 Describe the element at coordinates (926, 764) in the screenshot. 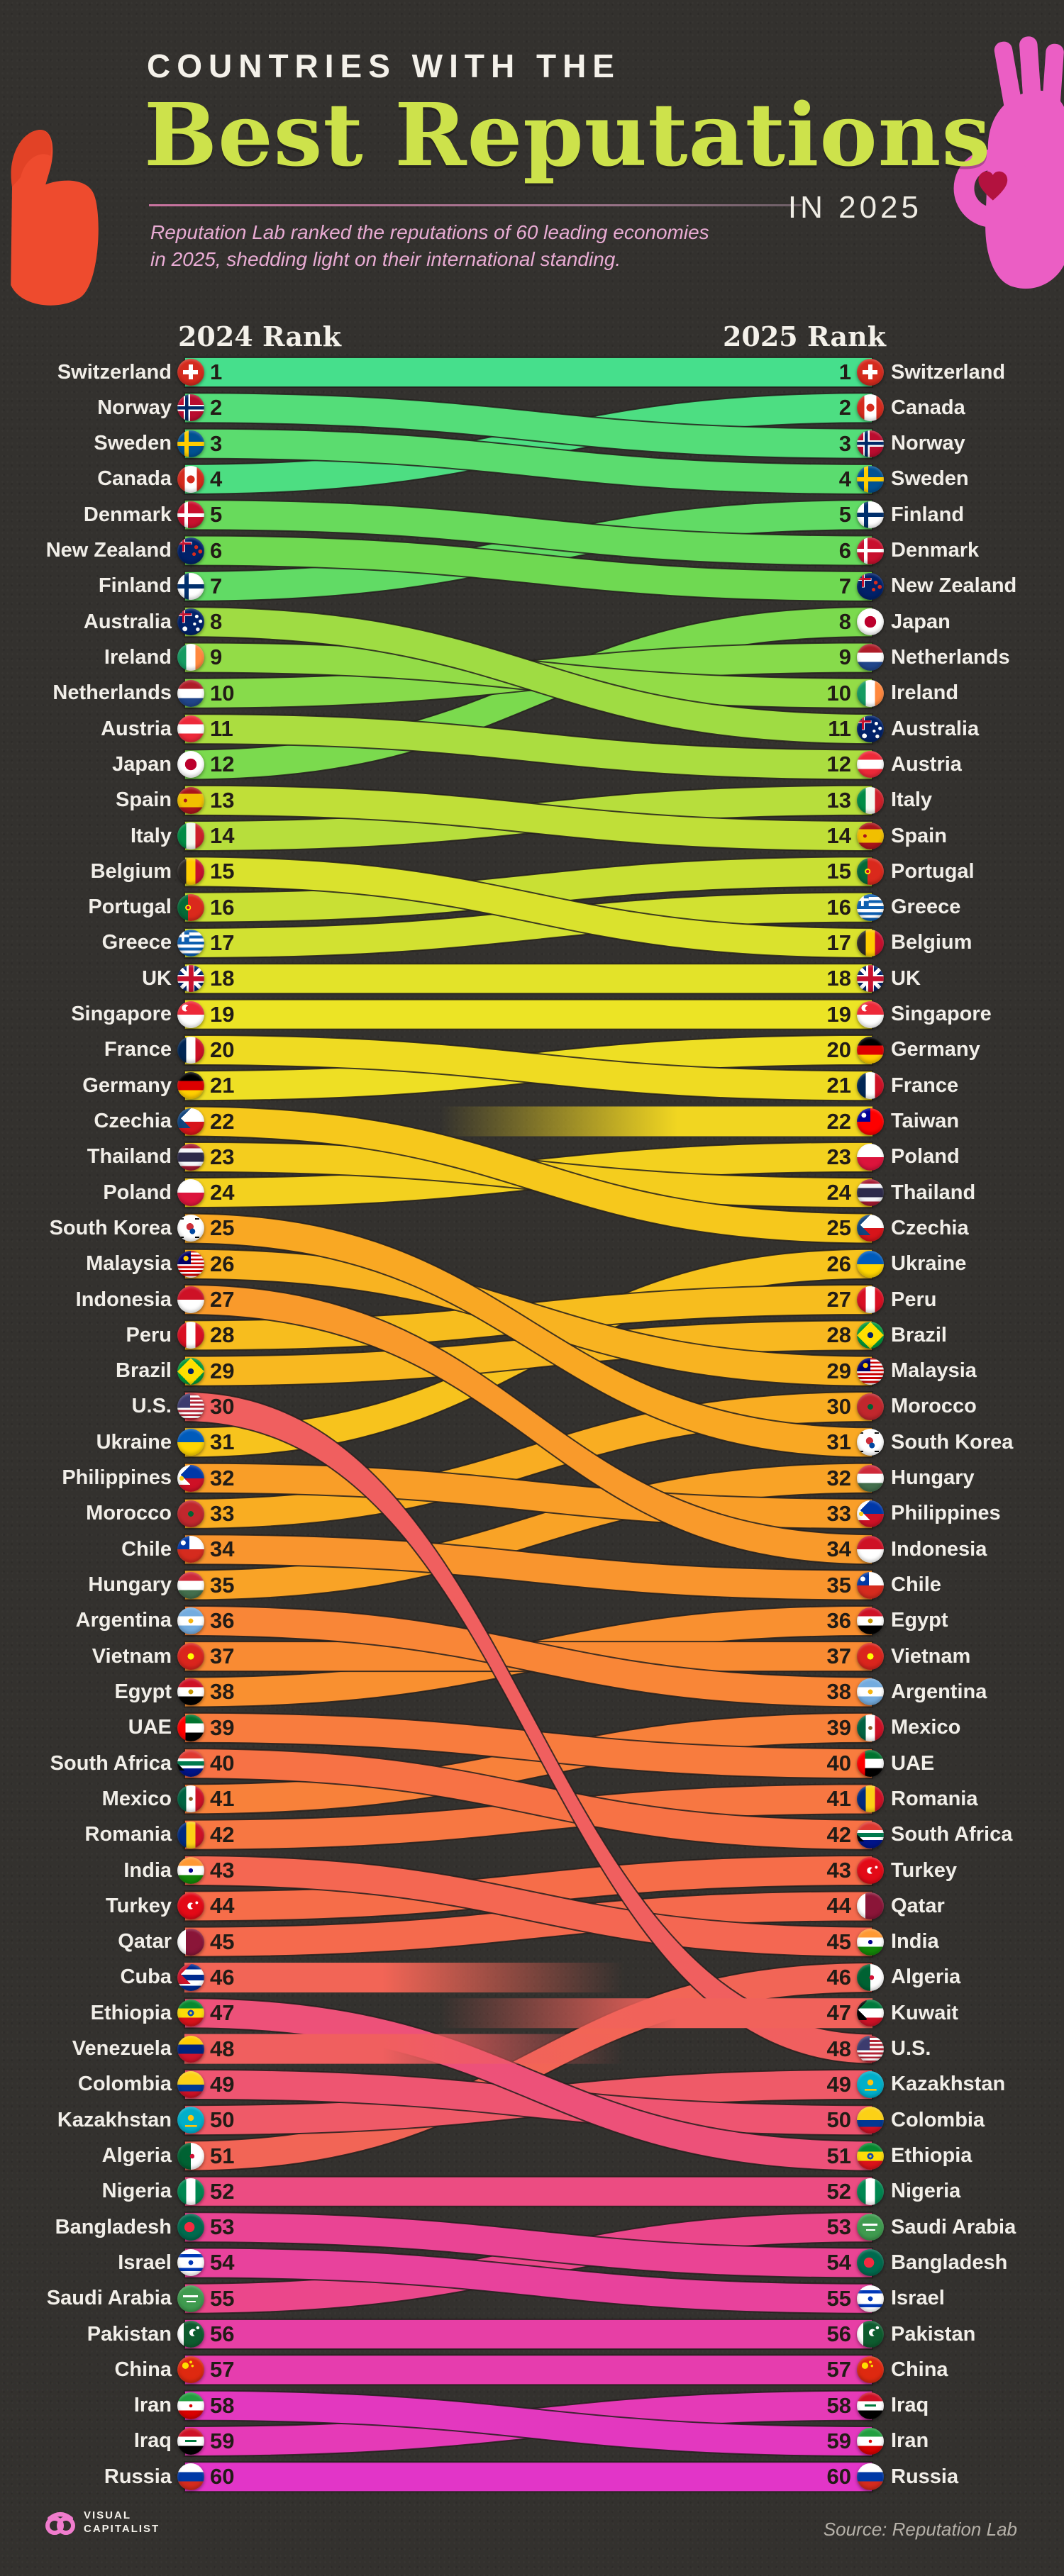

I see `country-label: Austria` at that location.